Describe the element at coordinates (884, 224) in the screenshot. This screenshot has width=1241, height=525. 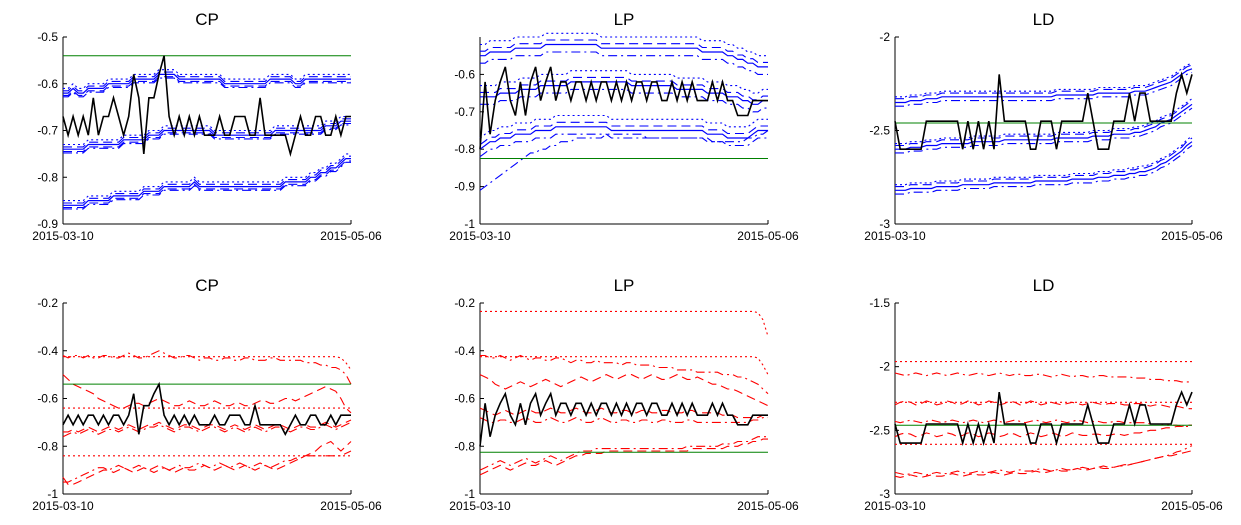
I see `y-tick-label: -3` at that location.